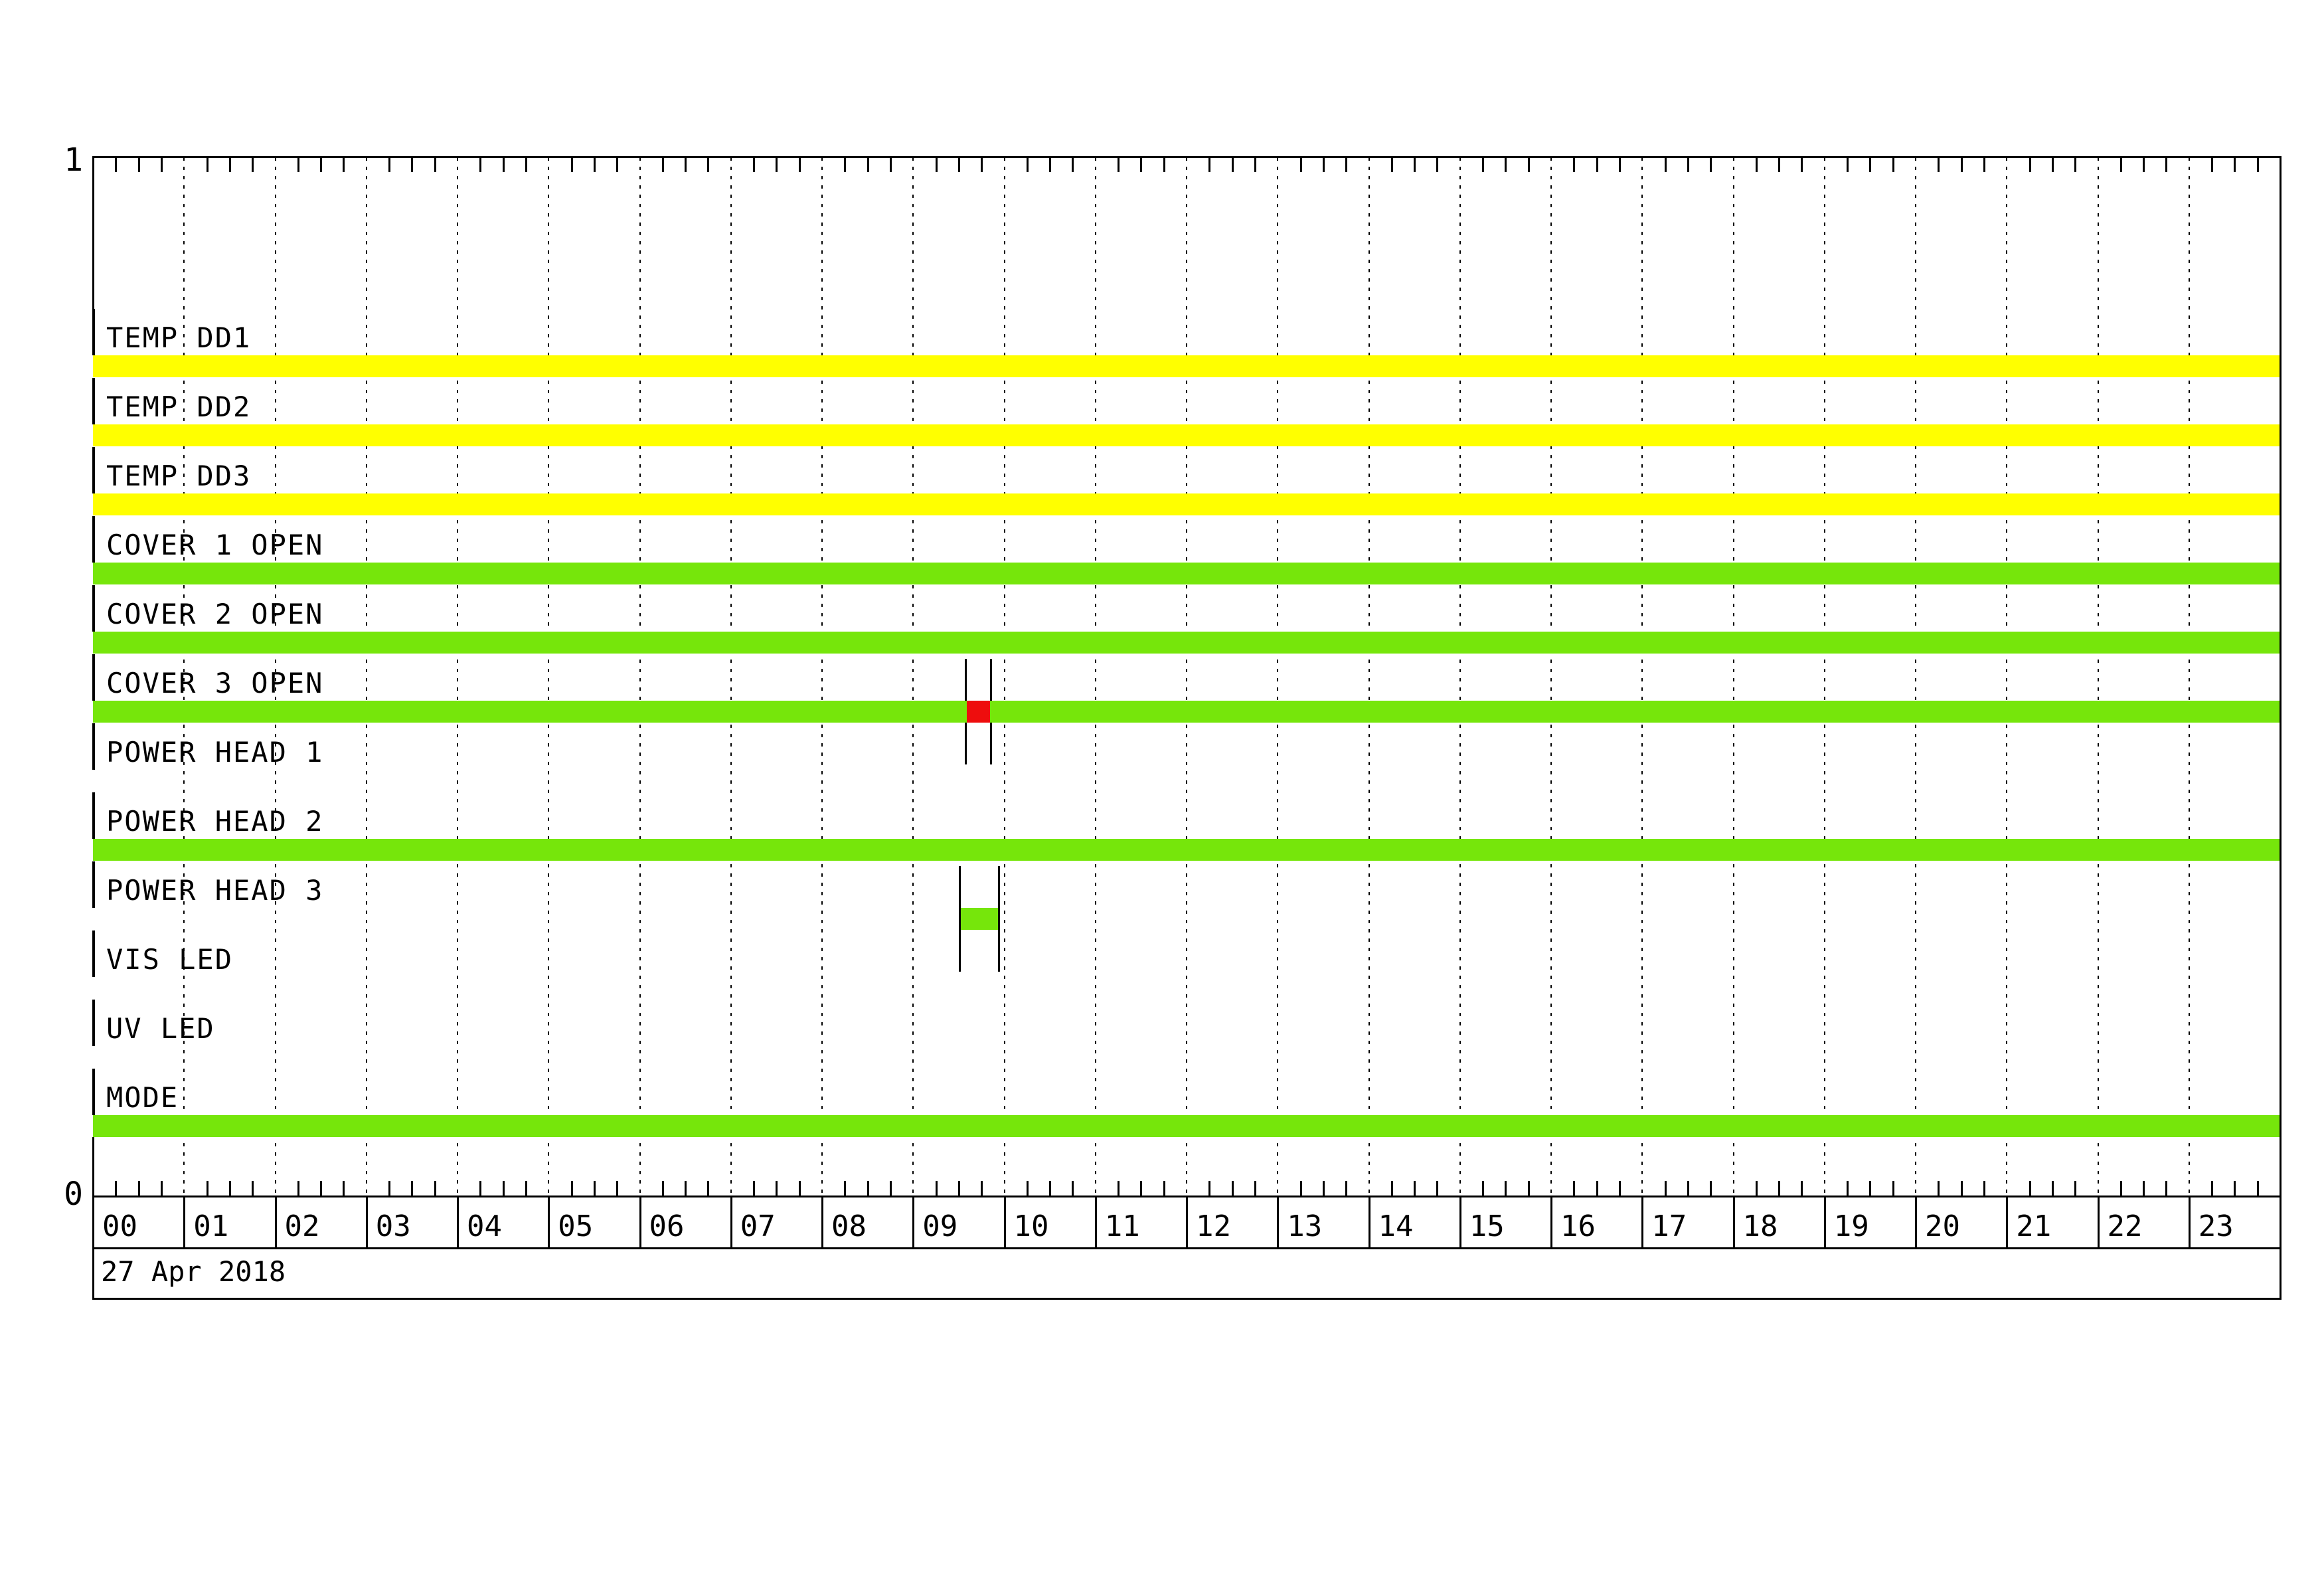 The height and width of the screenshot is (1594, 2324). Describe the element at coordinates (194, 1271) in the screenshot. I see `date-label: 27 Apr 2018` at that location.